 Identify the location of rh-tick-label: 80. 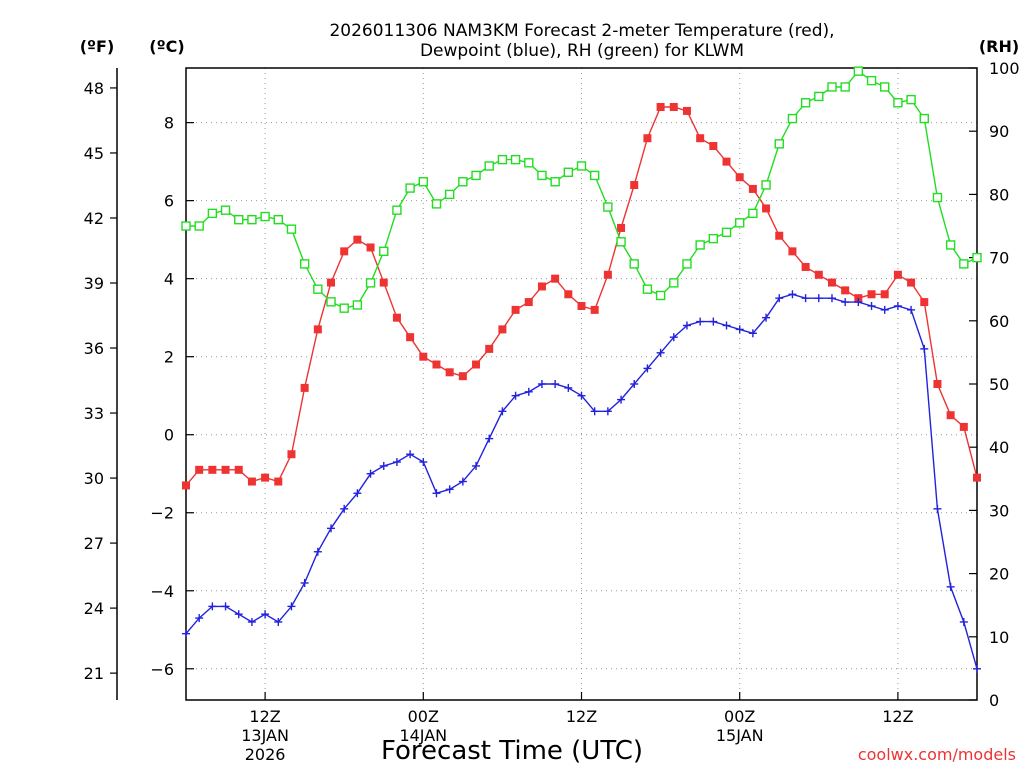
(999, 194).